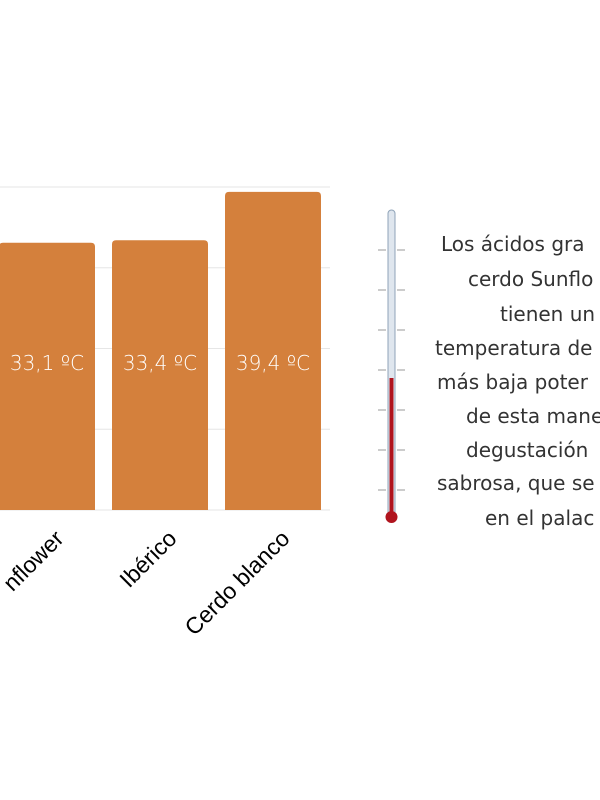  Describe the element at coordinates (160, 363) in the screenshot. I see `value-label: 33,4 ºC` at that location.